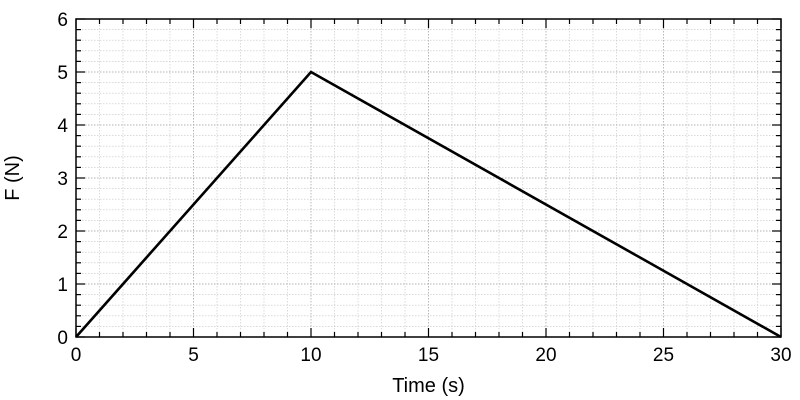 The image size is (800, 400). Describe the element at coordinates (13, 178) in the screenshot. I see `y-axis-label: F (N)` at that location.